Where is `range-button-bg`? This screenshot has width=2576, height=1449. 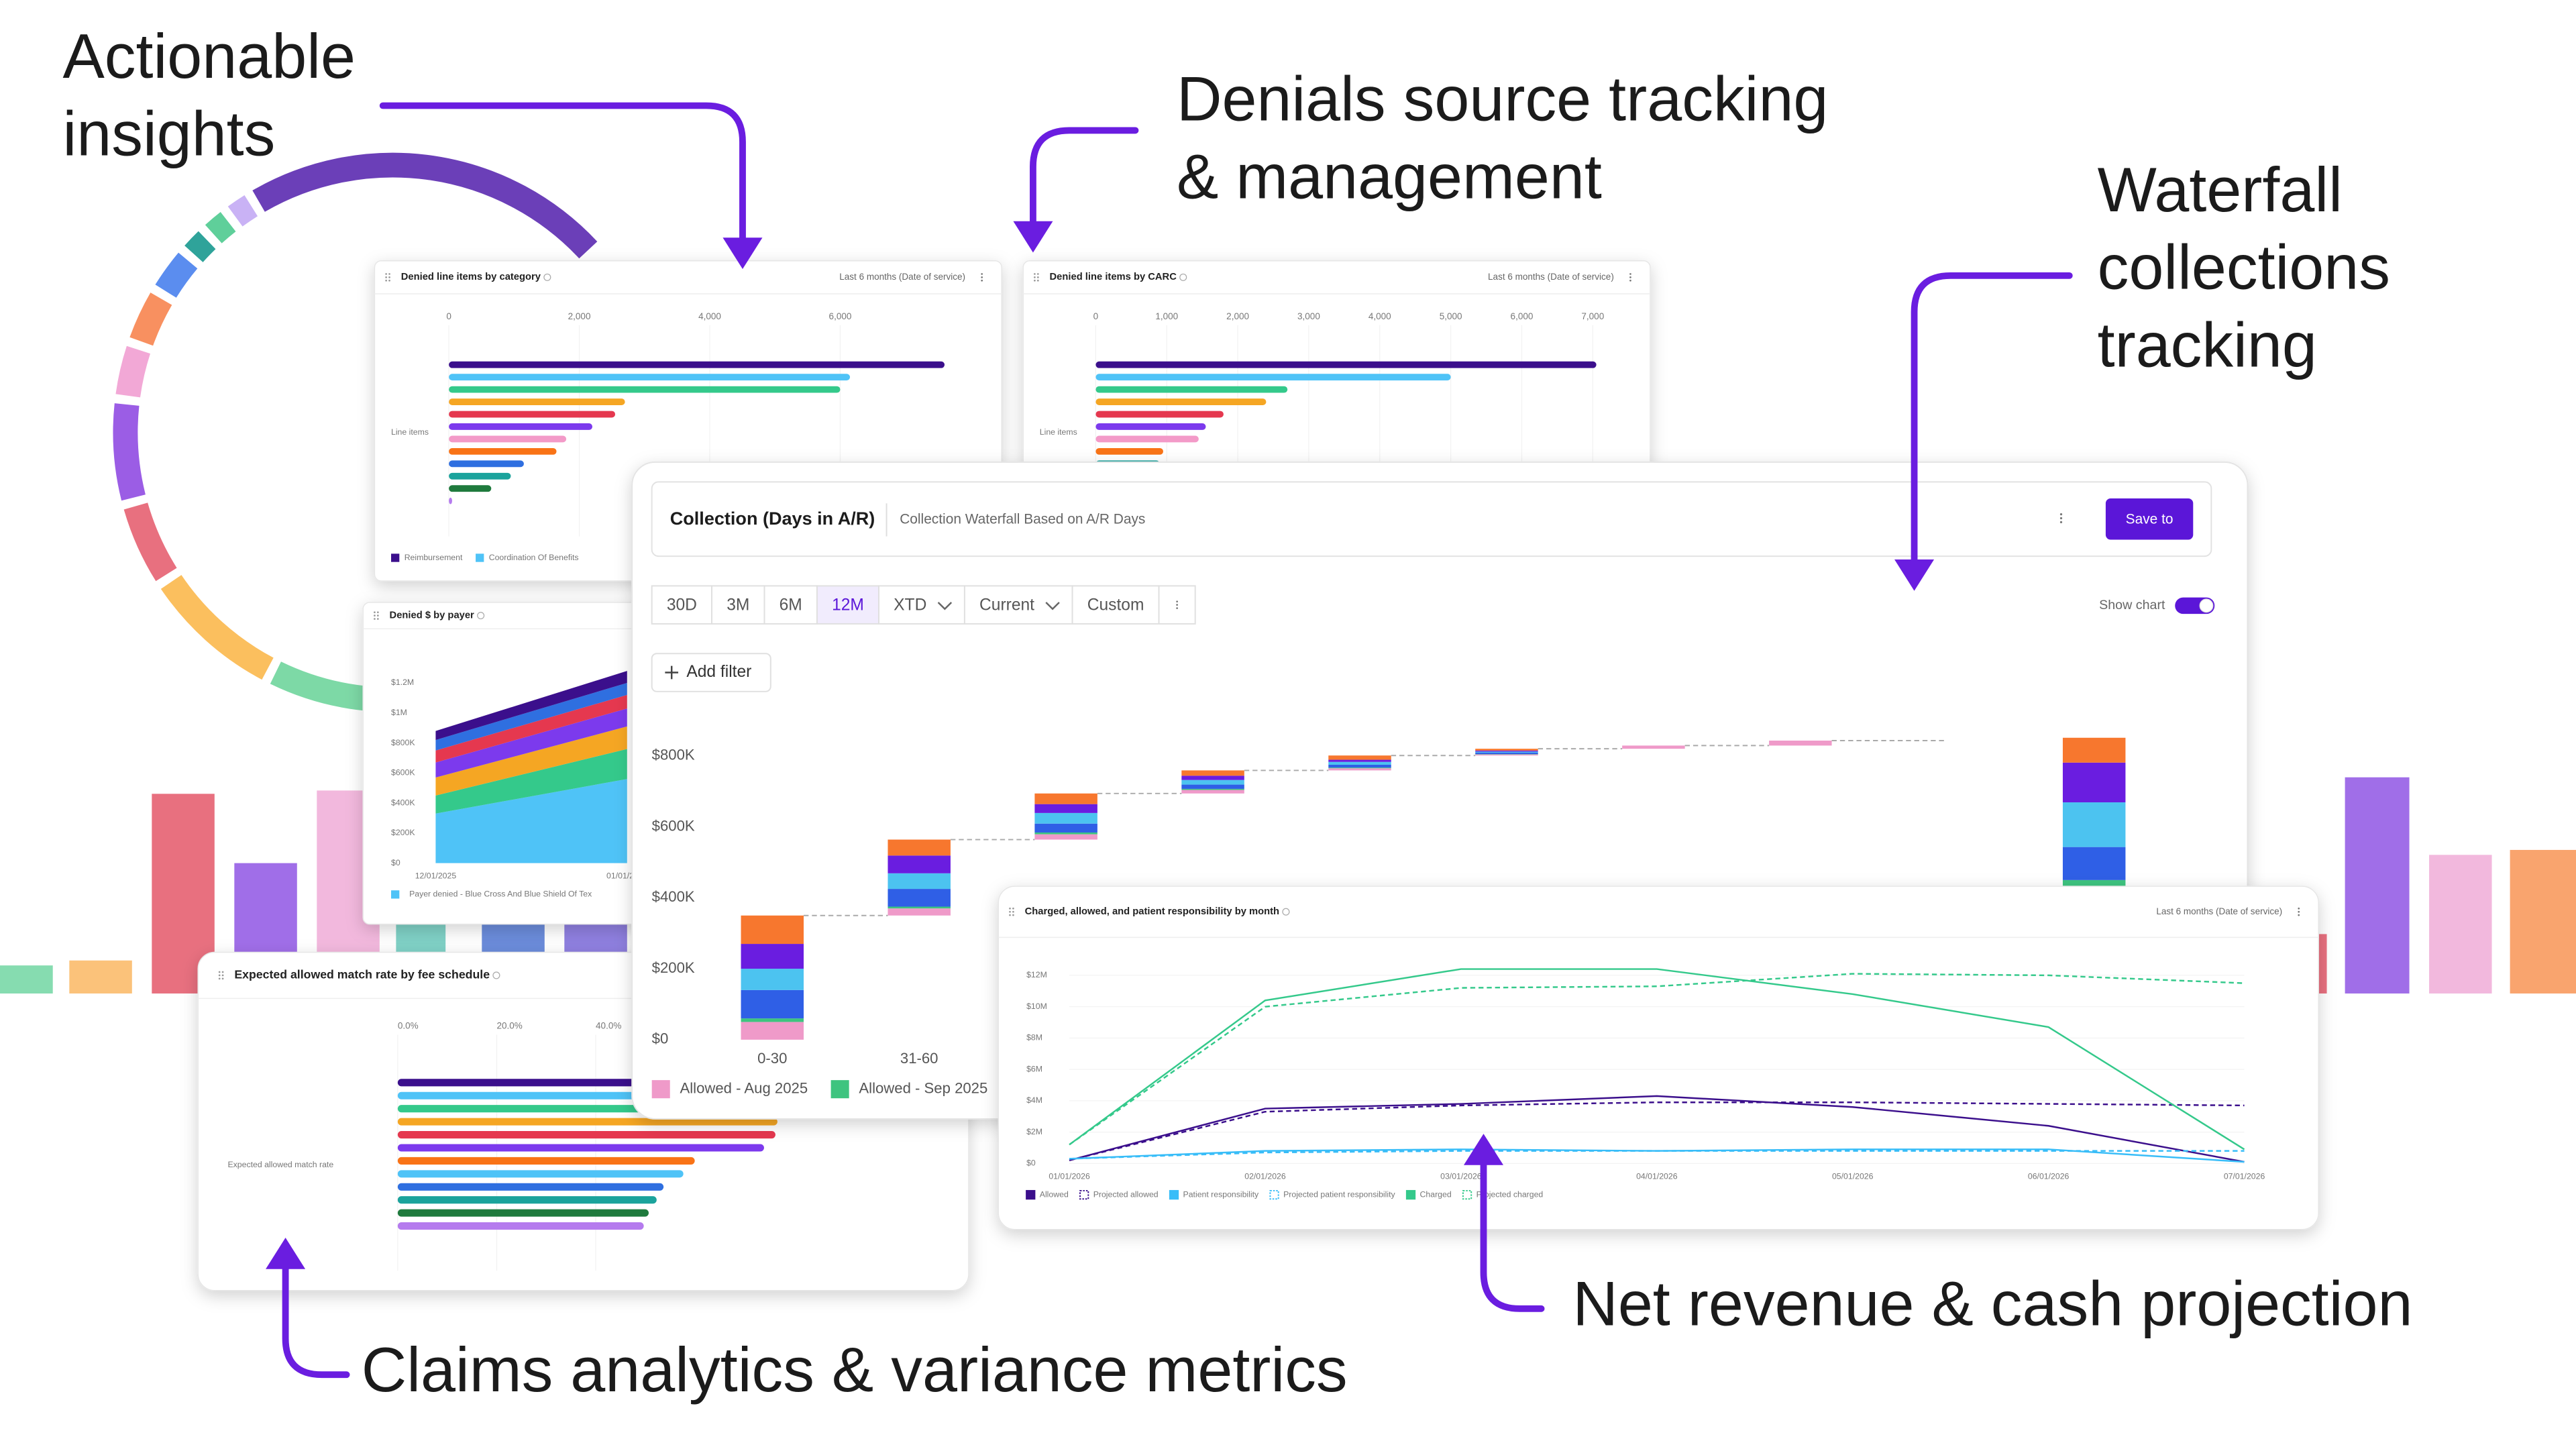
range-button-bg is located at coordinates (682, 605).